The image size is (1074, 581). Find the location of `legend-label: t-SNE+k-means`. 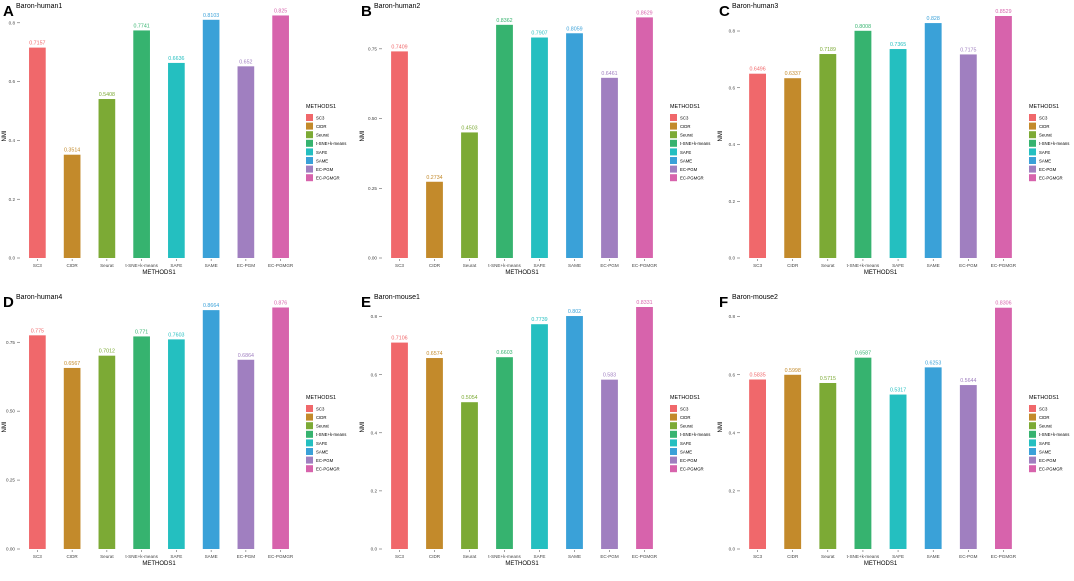

legend-label: t-SNE+k-means is located at coordinates (1054, 143).